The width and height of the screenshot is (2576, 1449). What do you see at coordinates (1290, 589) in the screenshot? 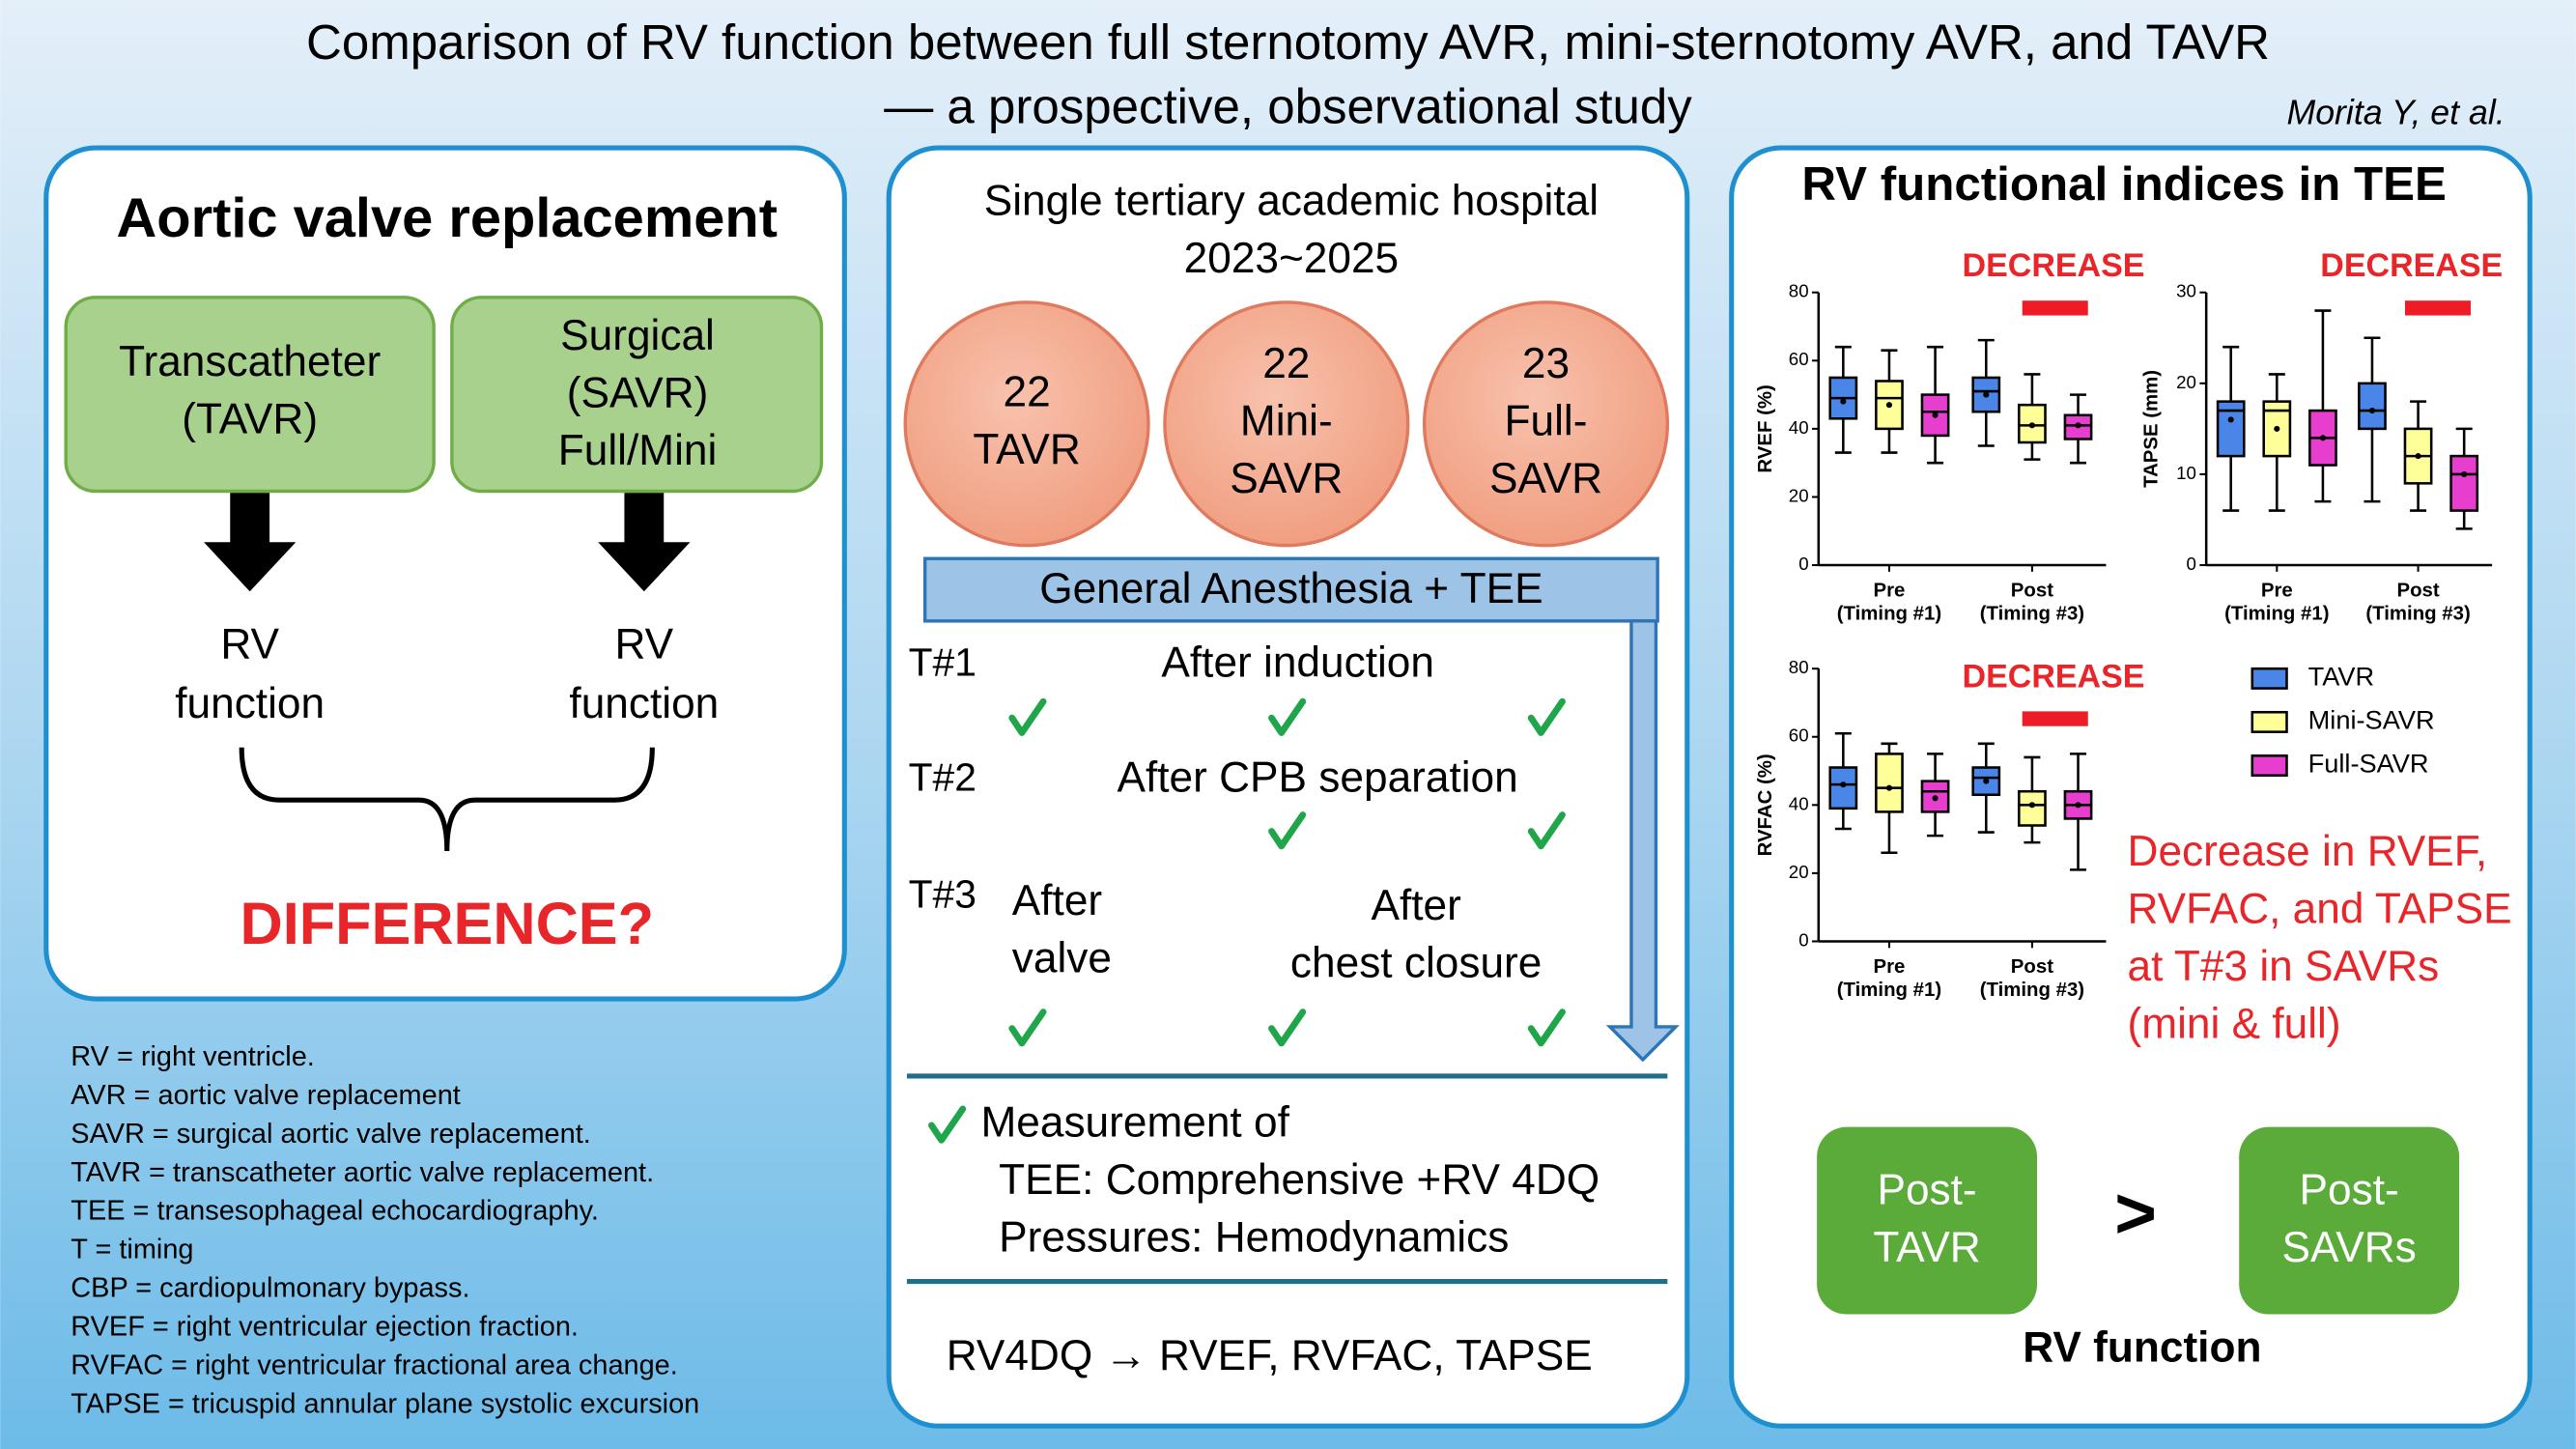
I see `procedure-bar` at bounding box center [1290, 589].